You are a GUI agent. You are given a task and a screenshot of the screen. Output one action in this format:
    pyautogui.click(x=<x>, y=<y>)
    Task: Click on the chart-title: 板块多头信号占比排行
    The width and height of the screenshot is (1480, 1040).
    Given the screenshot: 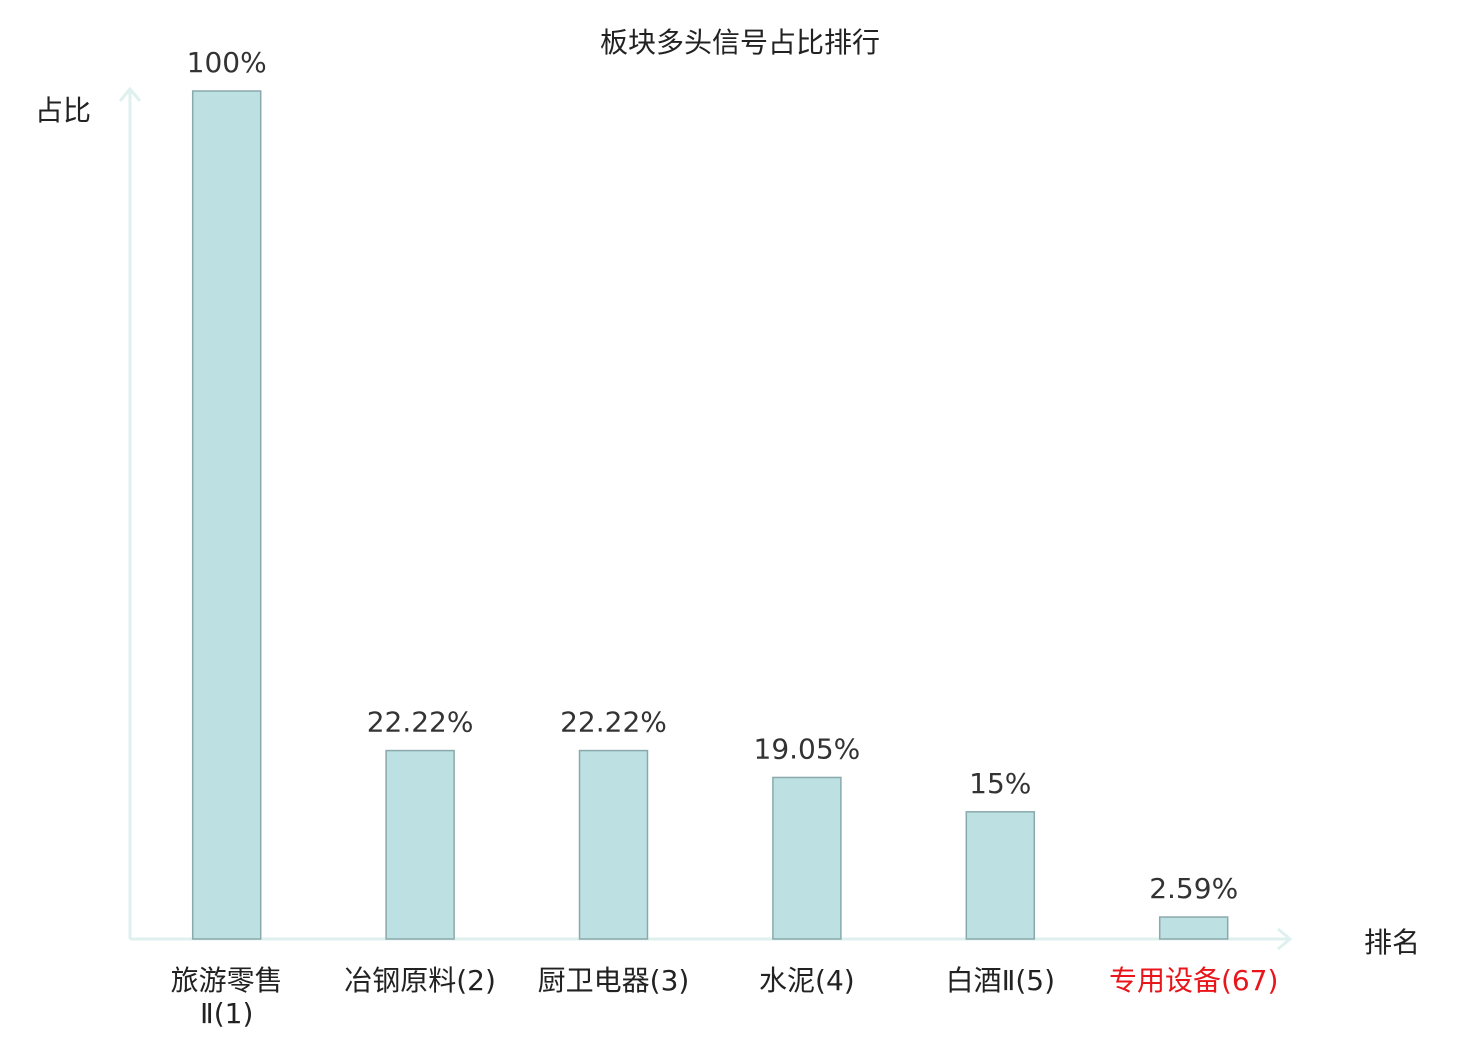 What is the action you would take?
    pyautogui.click(x=740, y=42)
    